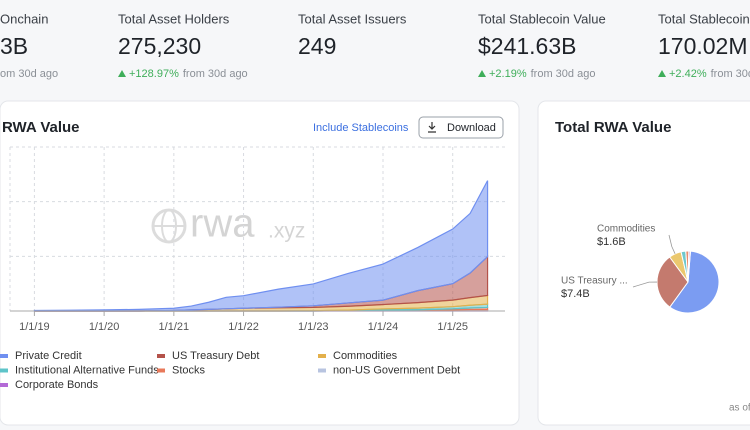 The image size is (750, 430). I want to click on download-button: Download, so click(461, 127).